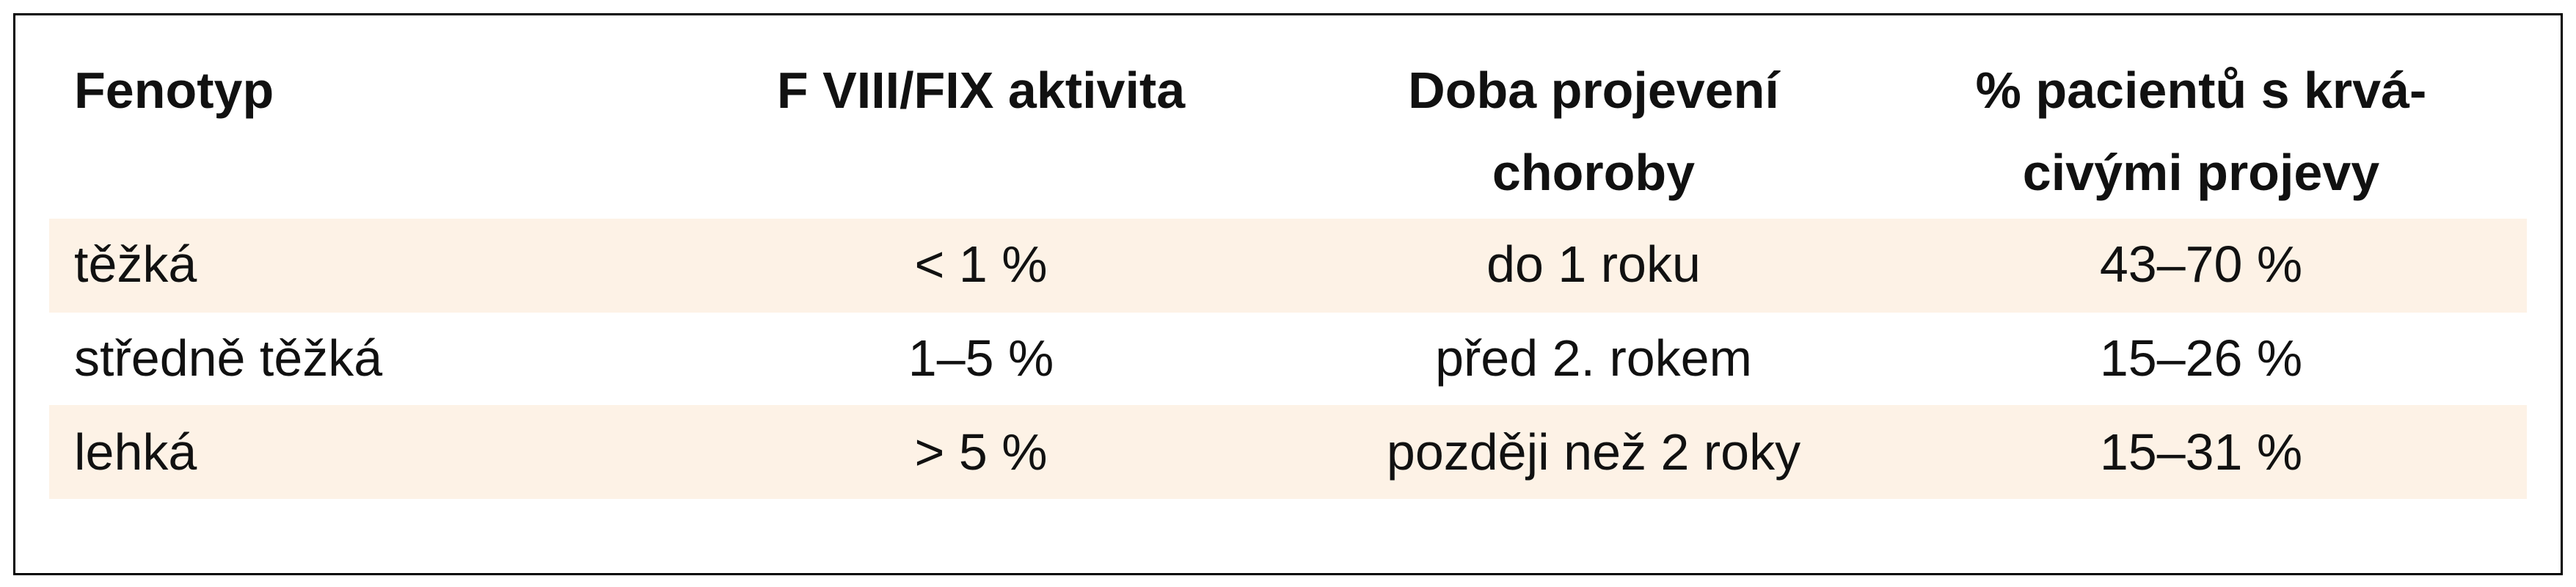 The image size is (2576, 587). What do you see at coordinates (135, 264) in the screenshot?
I see `table-cell: těžká` at bounding box center [135, 264].